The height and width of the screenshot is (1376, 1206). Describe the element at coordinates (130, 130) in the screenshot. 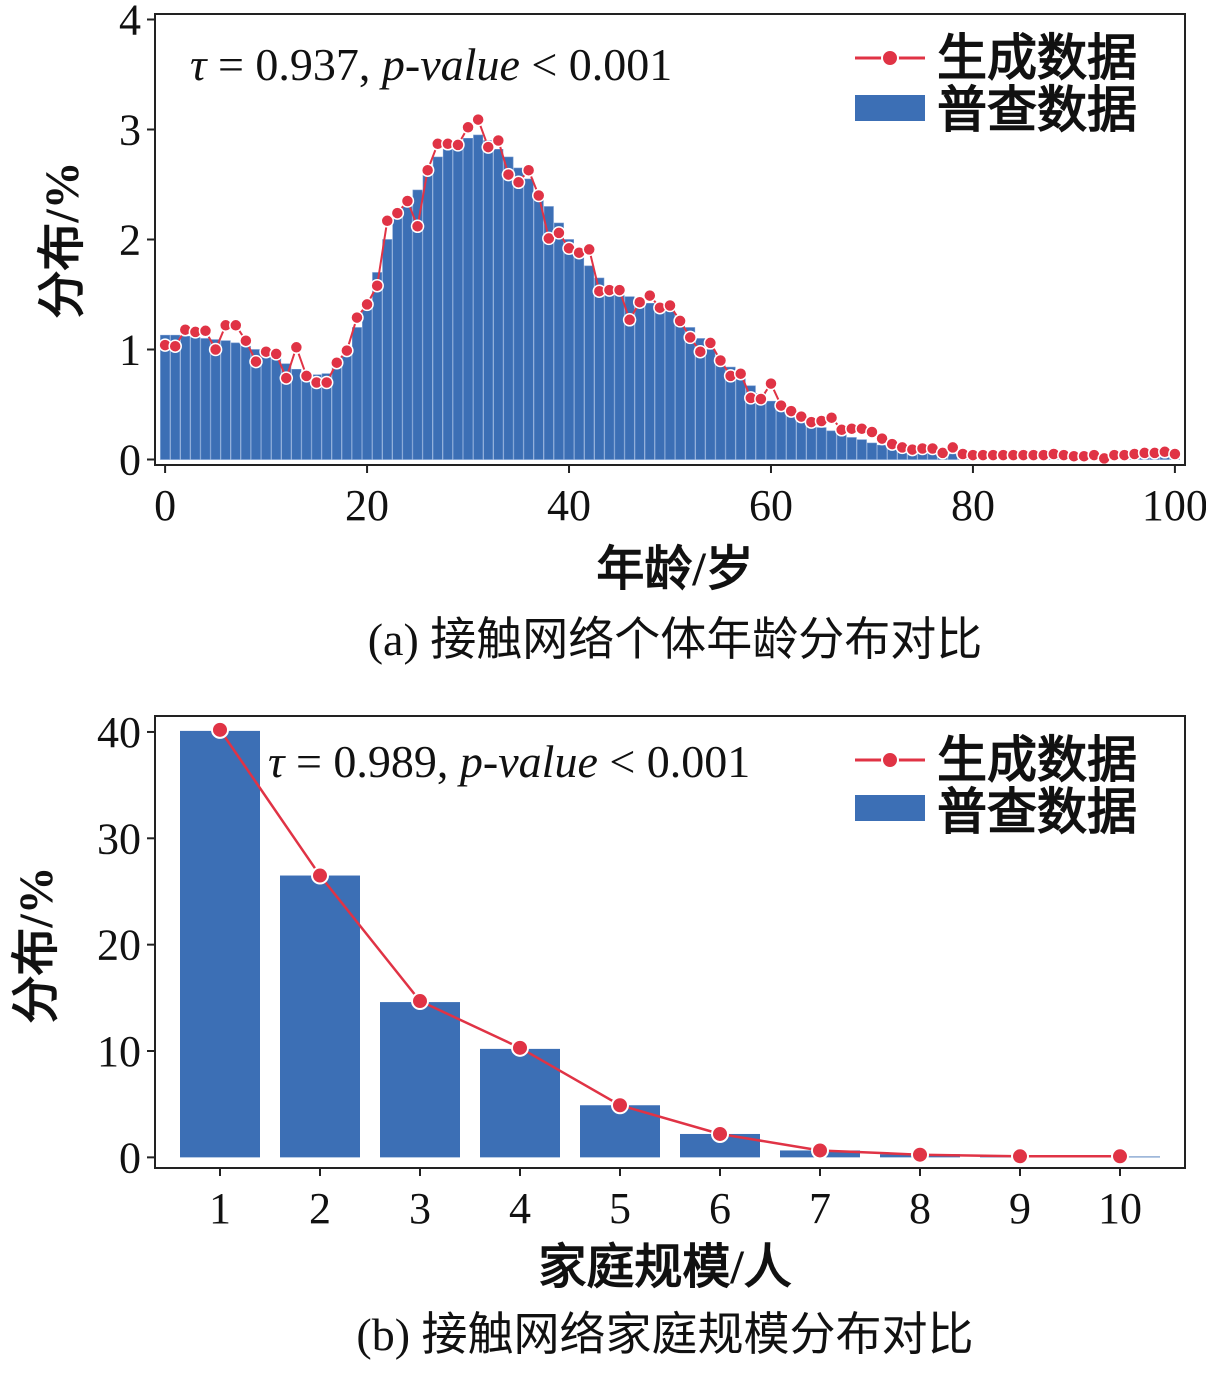

I see `y-tick-label: 3` at that location.